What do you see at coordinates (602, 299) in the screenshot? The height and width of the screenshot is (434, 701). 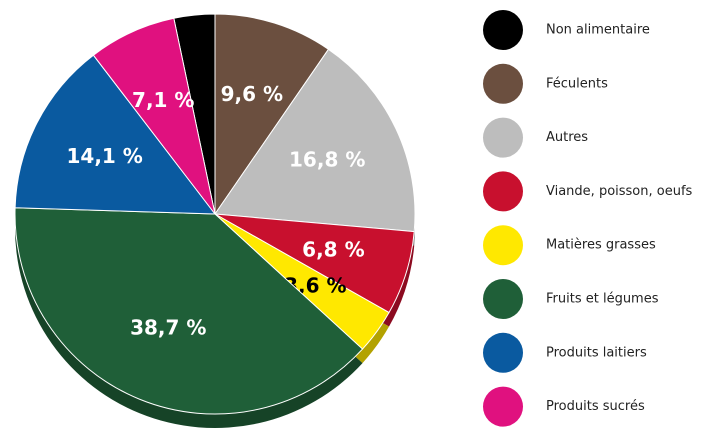 I see `legend-label: Fruits et légumes` at bounding box center [602, 299].